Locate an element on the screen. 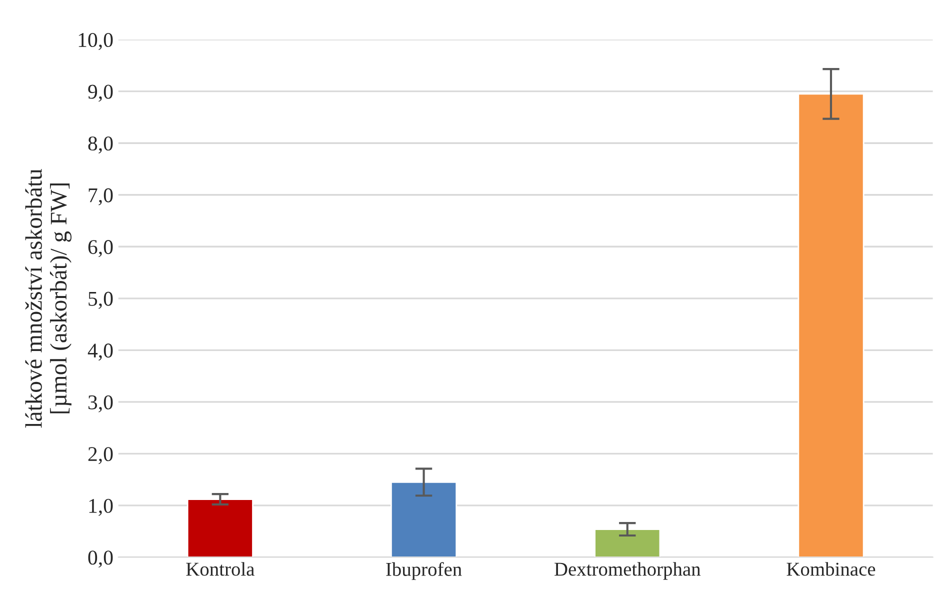 The image size is (947, 609). x-tick-label: Ibuprofen is located at coordinates (424, 571).